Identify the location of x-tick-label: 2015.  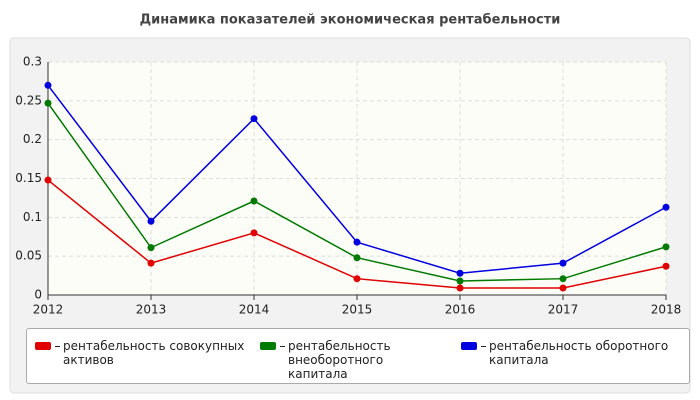
(357, 310).